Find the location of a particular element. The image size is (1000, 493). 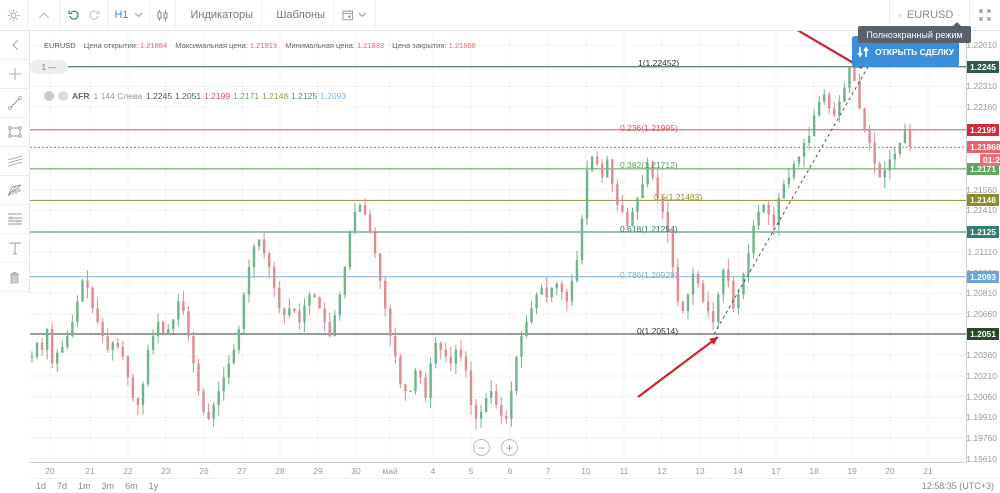

high-label: Максимальная цена: is located at coordinates (211, 45).